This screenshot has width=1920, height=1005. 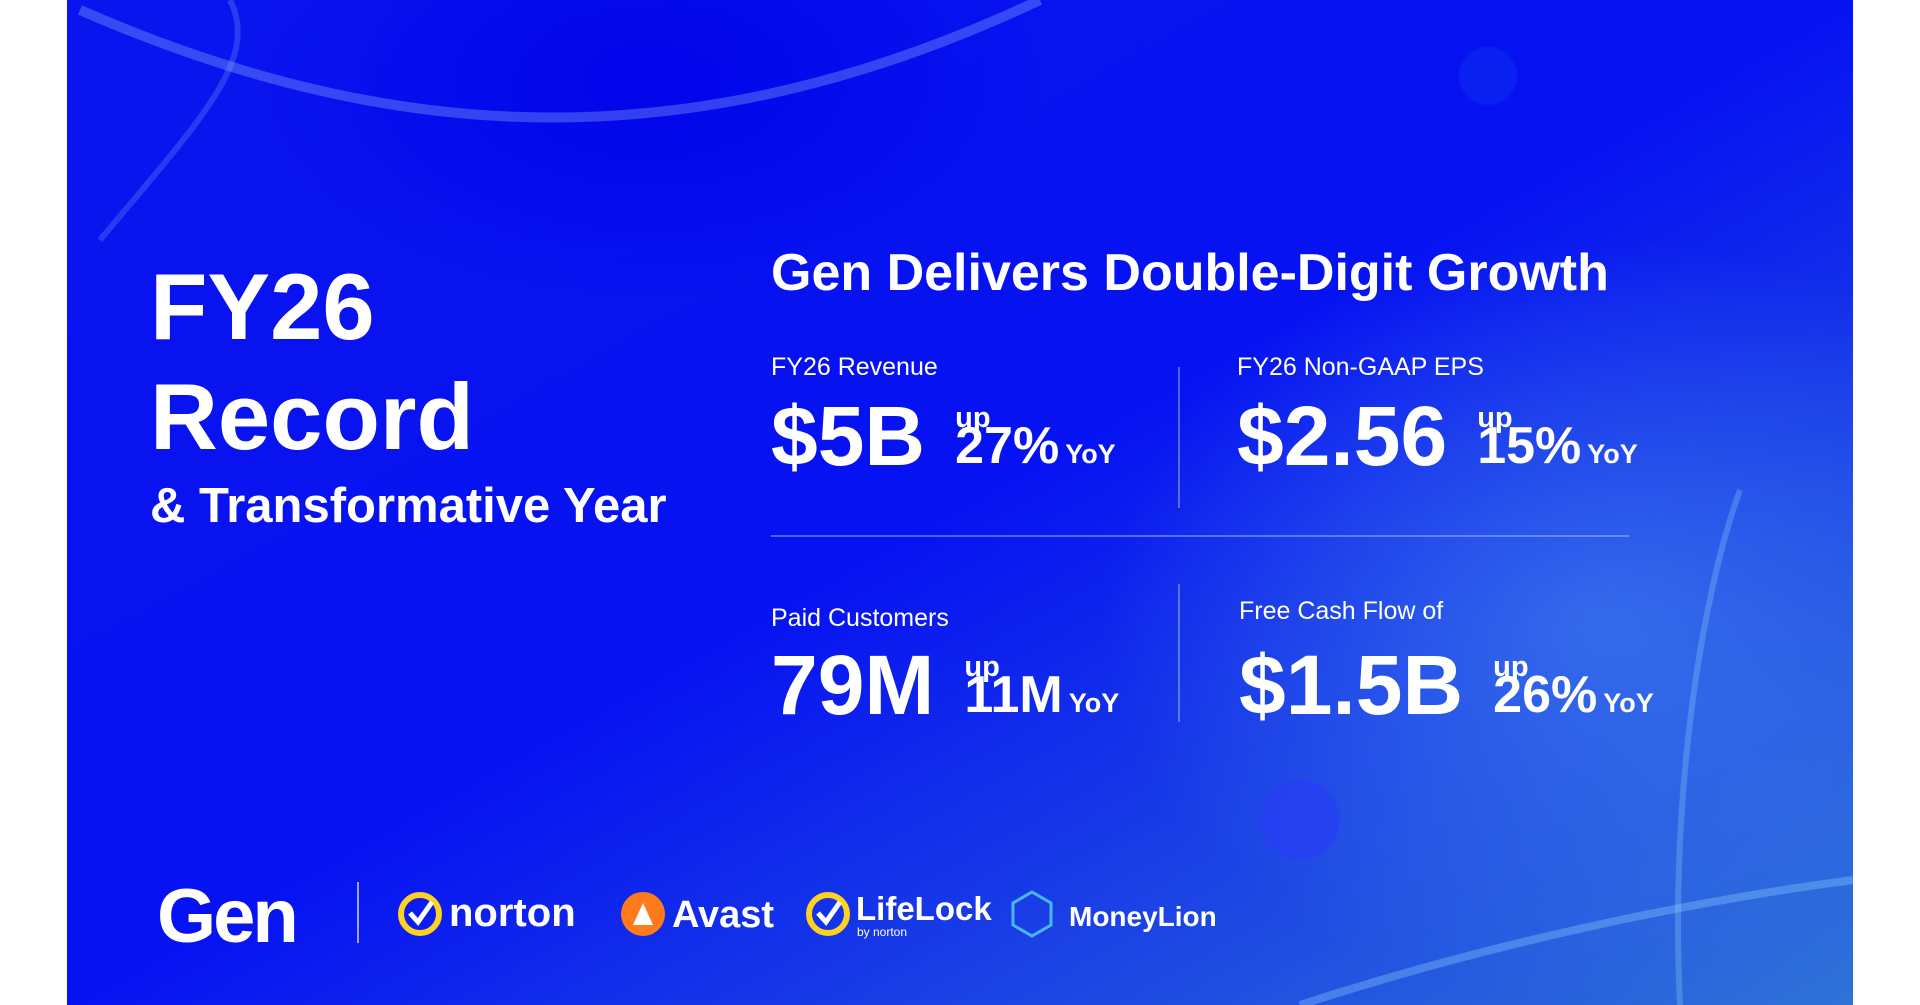 What do you see at coordinates (512, 913) in the screenshot?
I see `brand-norton: norton` at bounding box center [512, 913].